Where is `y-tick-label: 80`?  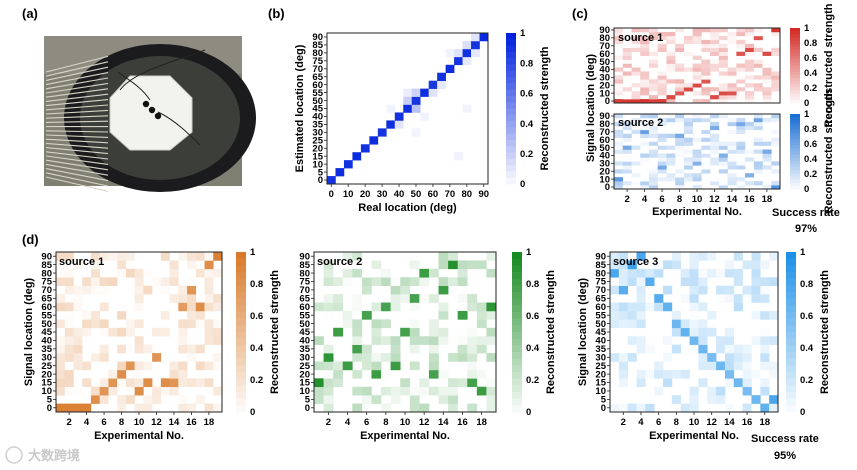
y-tick-label: 80 is located at coordinates (604, 124).